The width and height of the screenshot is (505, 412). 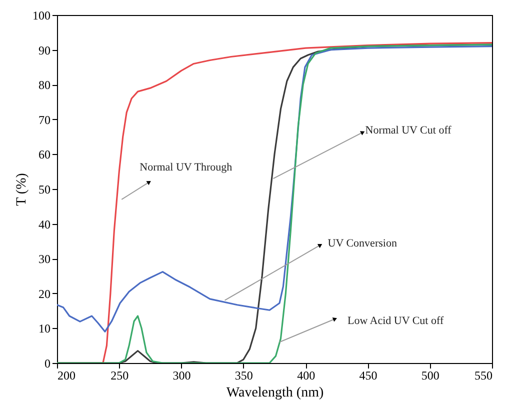 What do you see at coordinates (44, 259) in the screenshot?
I see `y-tick-label: 30` at bounding box center [44, 259].